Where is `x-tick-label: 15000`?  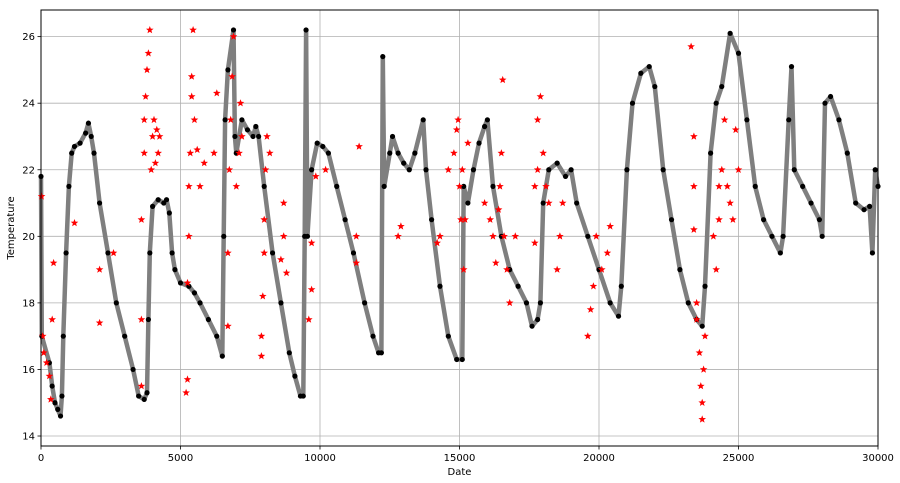
x-tick-label: 15000 is located at coordinates (460, 458).